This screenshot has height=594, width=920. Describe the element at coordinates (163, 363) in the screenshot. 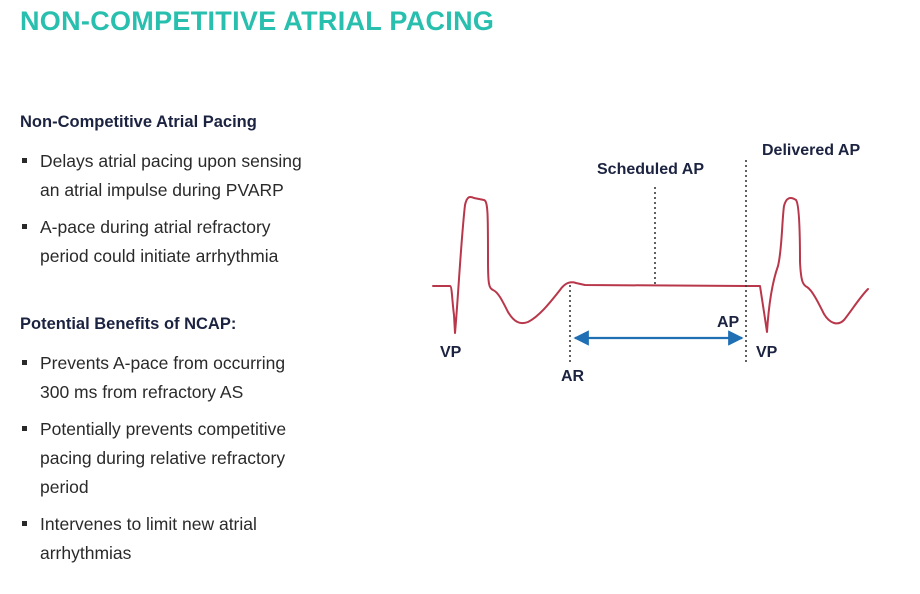

I see `bullet-text-line: Prevents A-pace from occurring` at that location.